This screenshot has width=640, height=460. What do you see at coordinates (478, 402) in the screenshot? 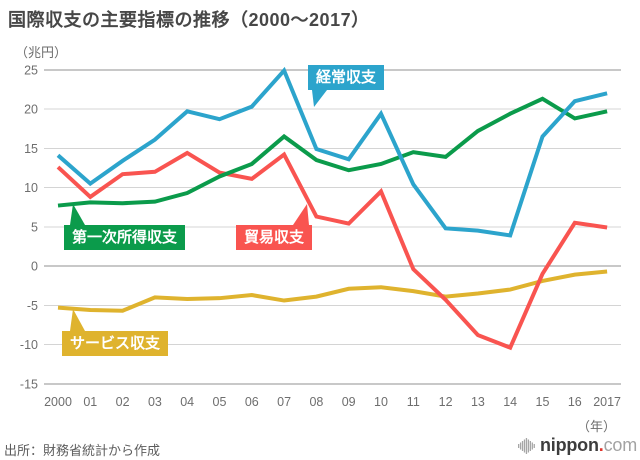
I see `x-axis-tick-label: 13` at bounding box center [478, 402].